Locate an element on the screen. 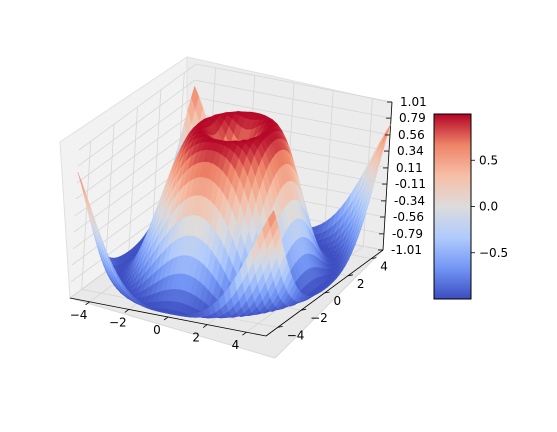 The width and height of the screenshot is (557, 432). z-tick-label: 1.01 is located at coordinates (413, 102).